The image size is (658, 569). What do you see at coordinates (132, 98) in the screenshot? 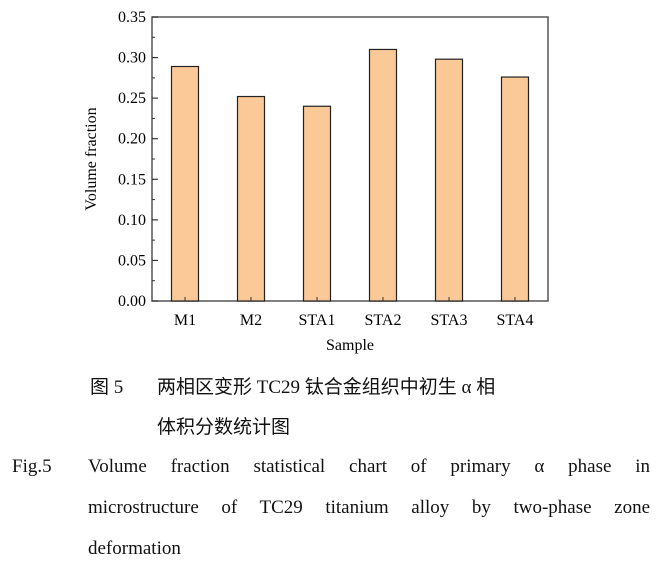
I see `y-tick-label: 0.25` at bounding box center [132, 98].